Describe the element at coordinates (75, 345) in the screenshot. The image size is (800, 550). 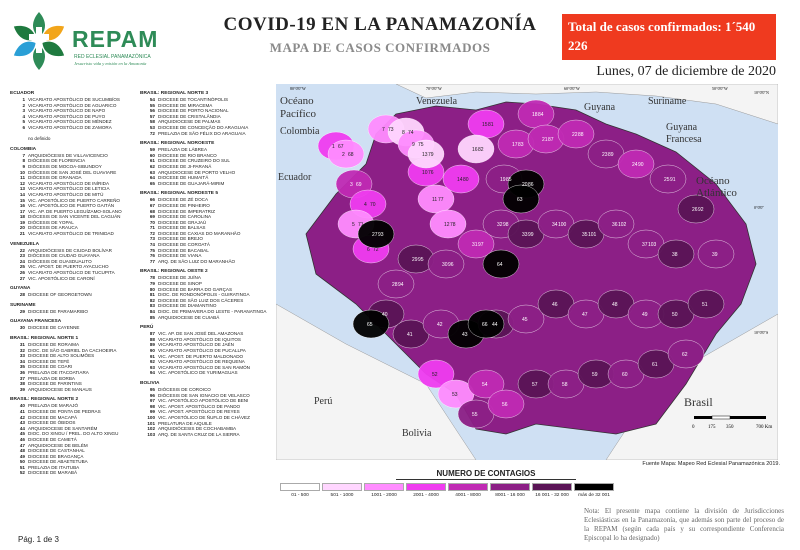
I see `list-item: 31 DIOCESE DE RORAIMA` at that location.